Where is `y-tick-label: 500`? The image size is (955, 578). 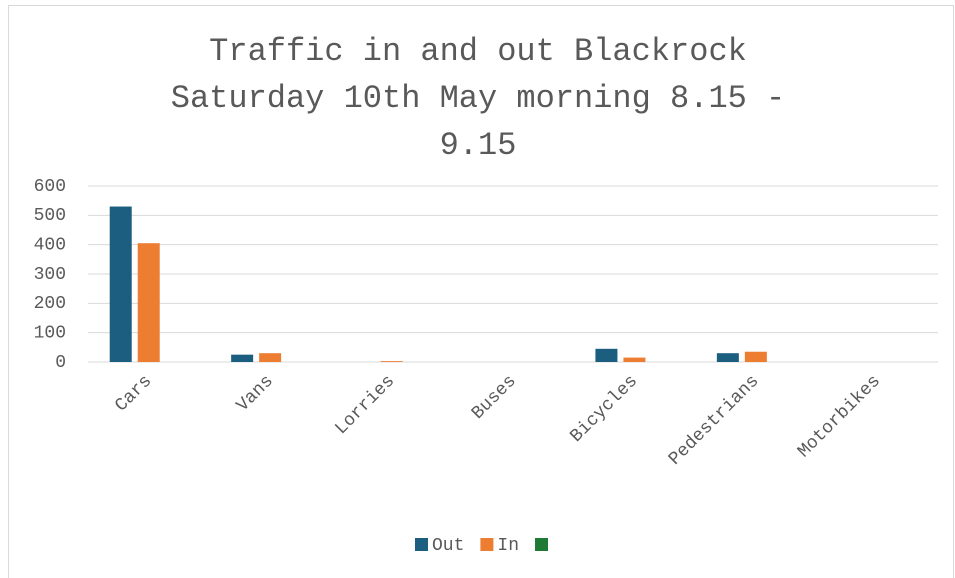
y-tick-label: 500 is located at coordinates (50, 216).